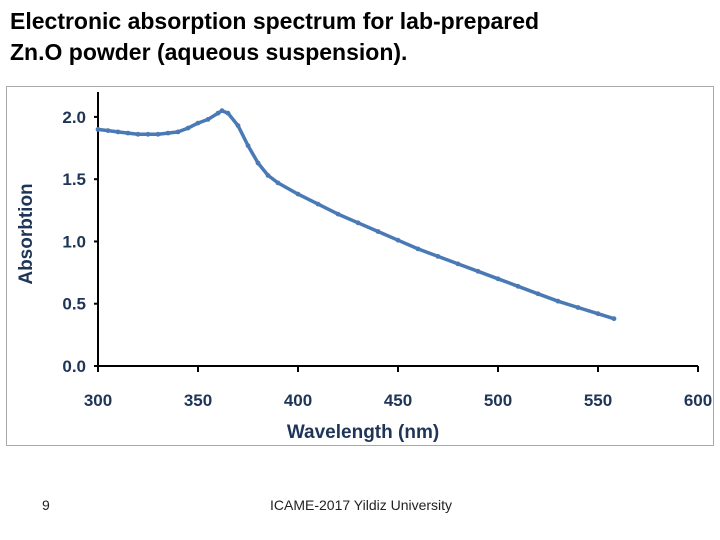  Describe the element at coordinates (74, 179) in the screenshot. I see `y-tick-label: 1.5` at that location.